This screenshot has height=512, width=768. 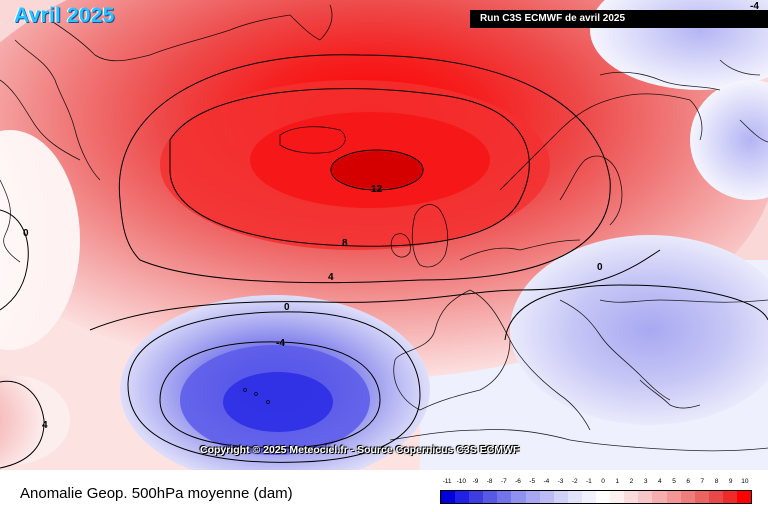 What do you see at coordinates (546, 481) in the screenshot?
I see `legend-label: -4` at bounding box center [546, 481].